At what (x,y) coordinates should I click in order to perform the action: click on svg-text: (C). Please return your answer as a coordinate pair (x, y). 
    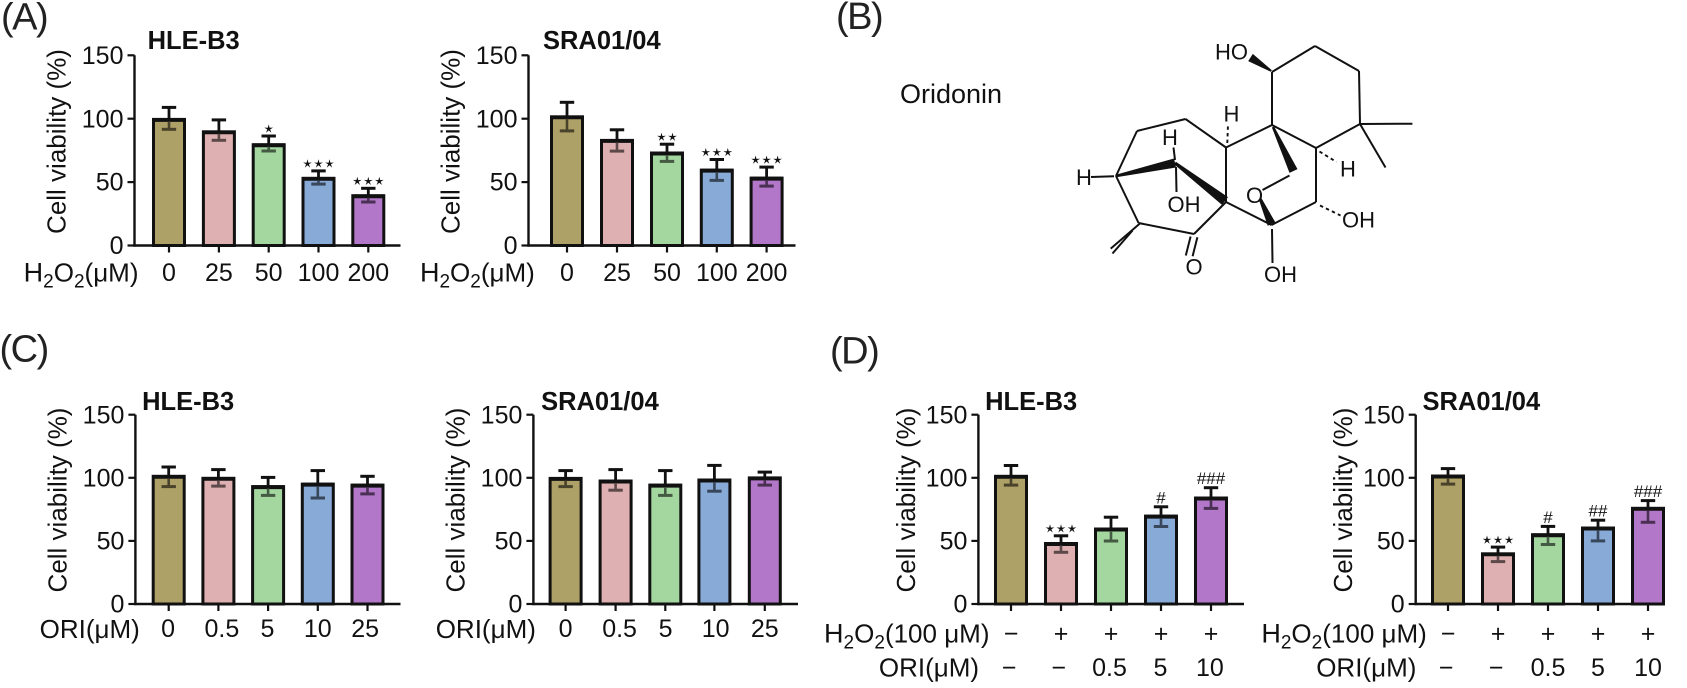
    Looking at the image, I should click on (24, 350).